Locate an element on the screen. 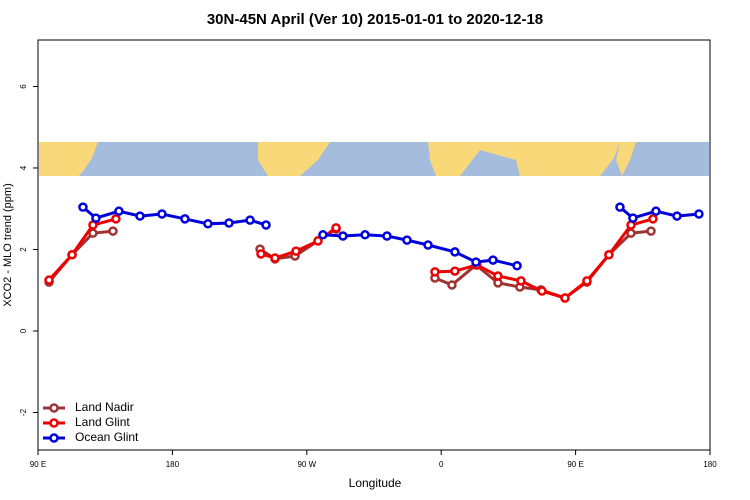 The width and height of the screenshot is (750, 500). y-tick-label: 0 is located at coordinates (23, 330).